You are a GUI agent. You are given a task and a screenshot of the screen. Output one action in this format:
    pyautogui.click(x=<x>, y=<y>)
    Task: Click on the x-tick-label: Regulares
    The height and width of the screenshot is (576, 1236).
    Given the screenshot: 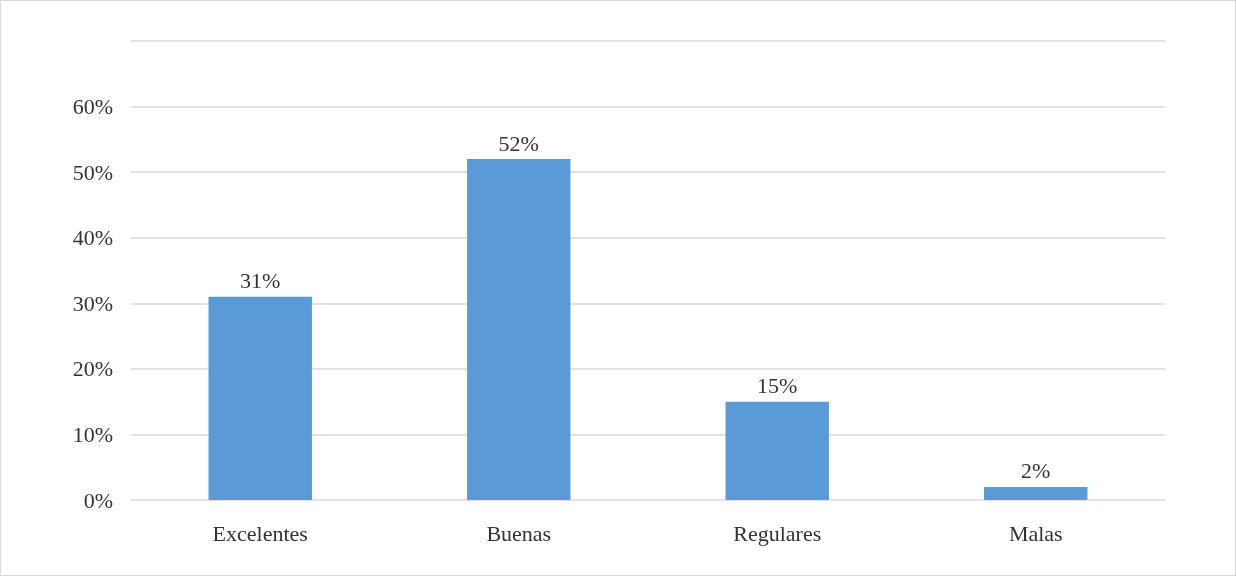 What is the action you would take?
    pyautogui.click(x=777, y=533)
    